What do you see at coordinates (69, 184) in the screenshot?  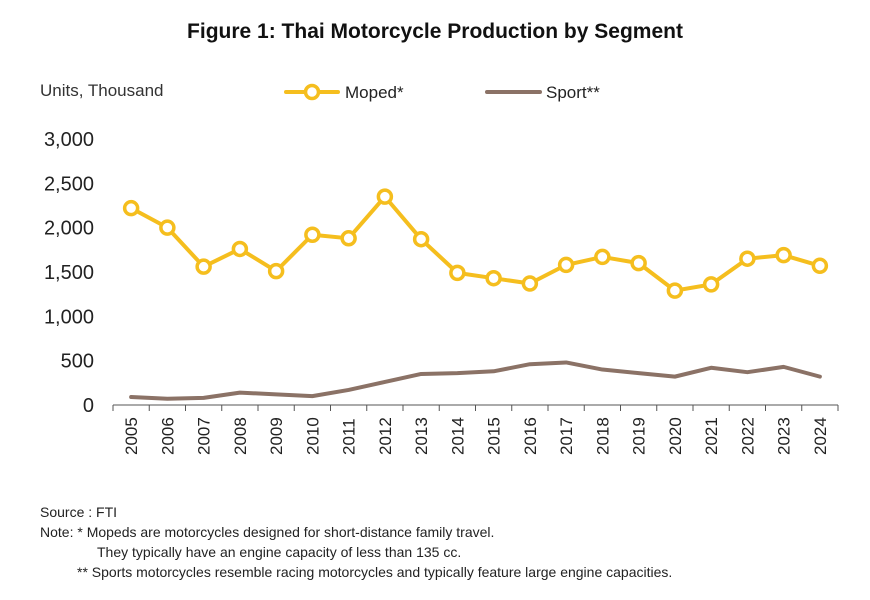 I see `y-tick-label: 2,500` at bounding box center [69, 184].